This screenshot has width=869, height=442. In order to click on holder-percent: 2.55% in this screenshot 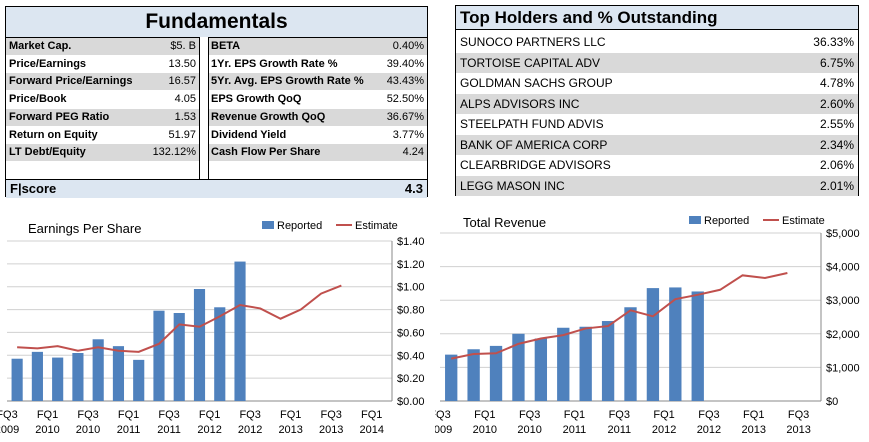, I will do `click(836, 124)`.